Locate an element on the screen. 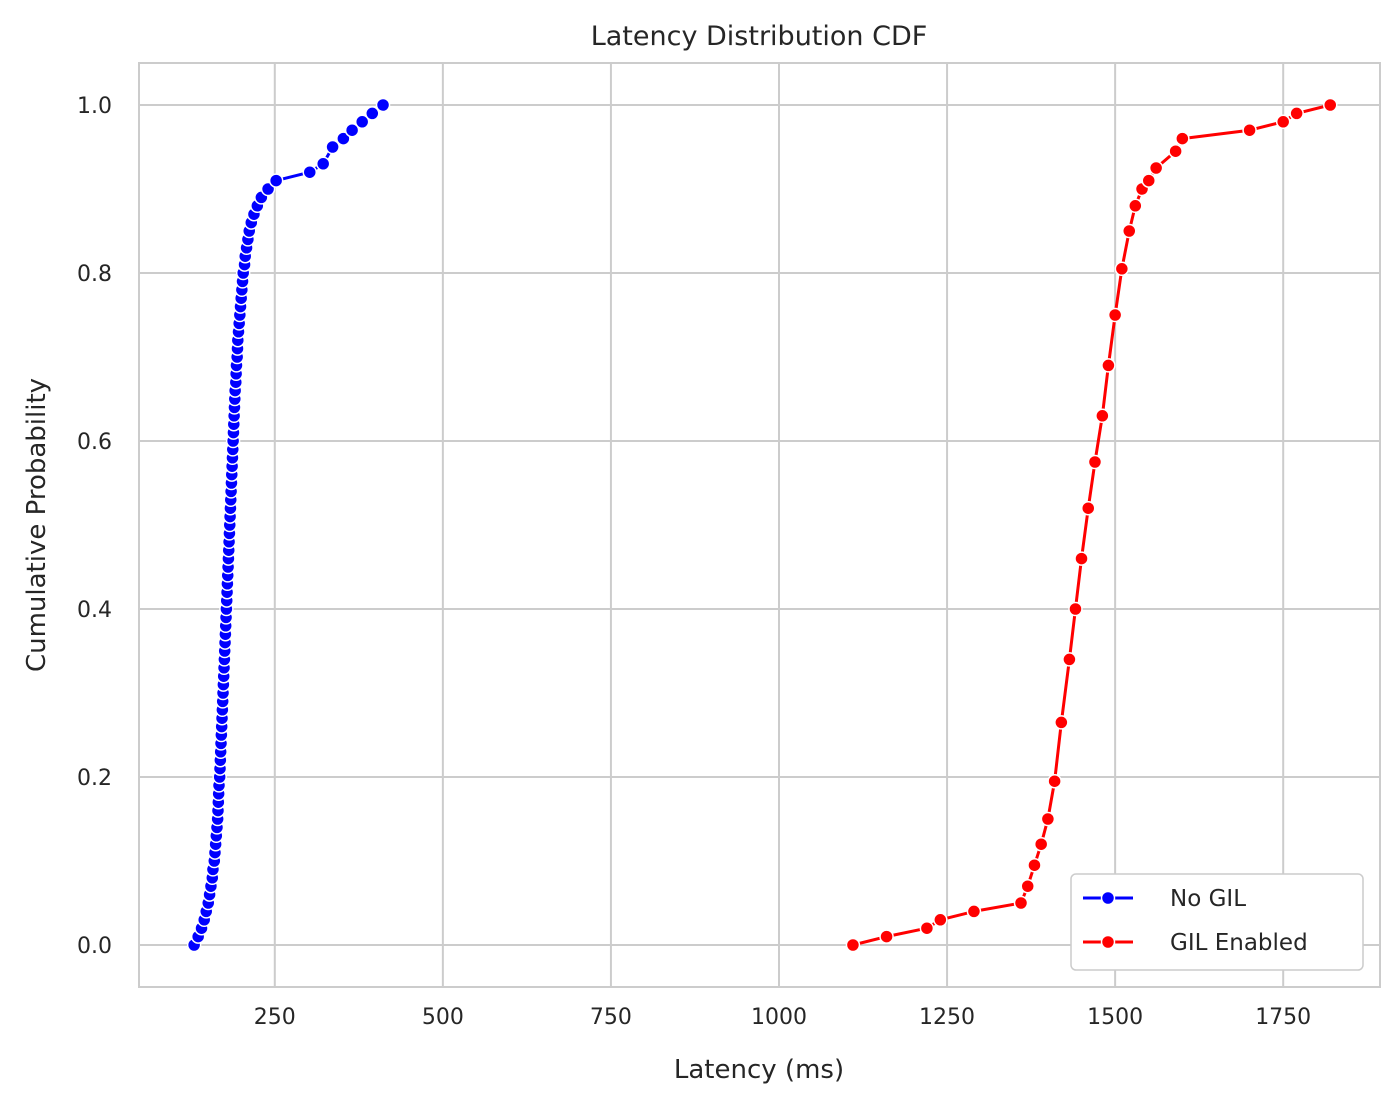 This screenshot has width=1399, height=1106. x-axis-label: Latency (ms) is located at coordinates (759, 1070).